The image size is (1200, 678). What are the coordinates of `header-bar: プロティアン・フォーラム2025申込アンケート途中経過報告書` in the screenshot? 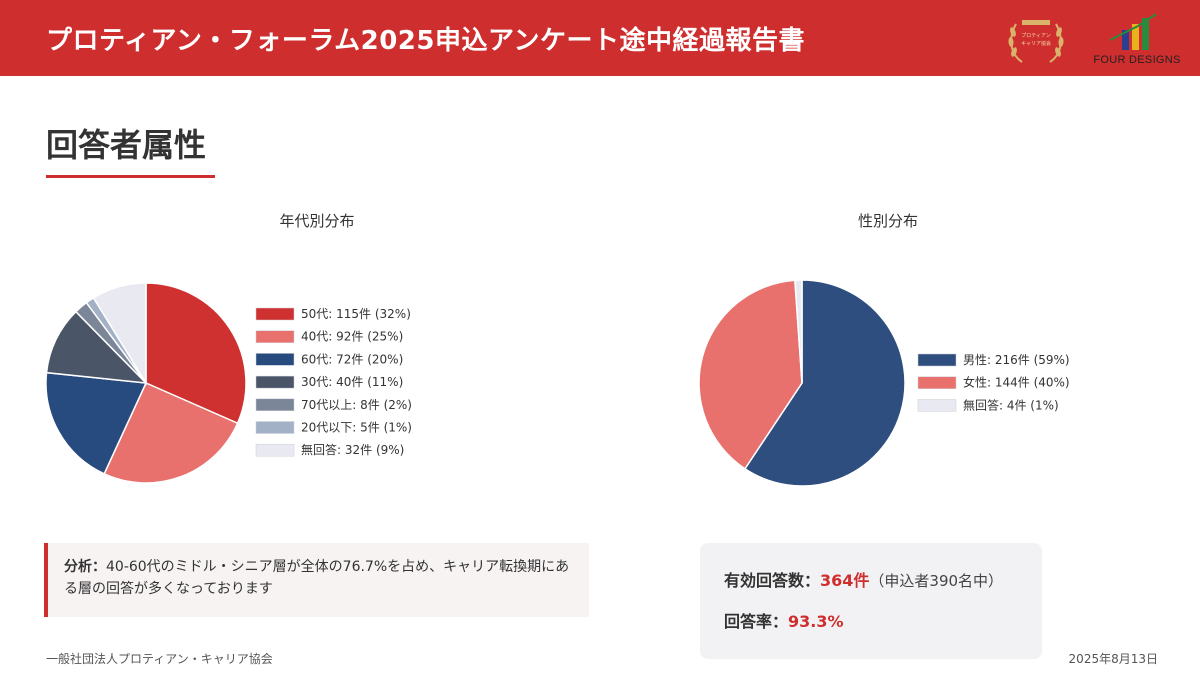 It's located at (600, 38).